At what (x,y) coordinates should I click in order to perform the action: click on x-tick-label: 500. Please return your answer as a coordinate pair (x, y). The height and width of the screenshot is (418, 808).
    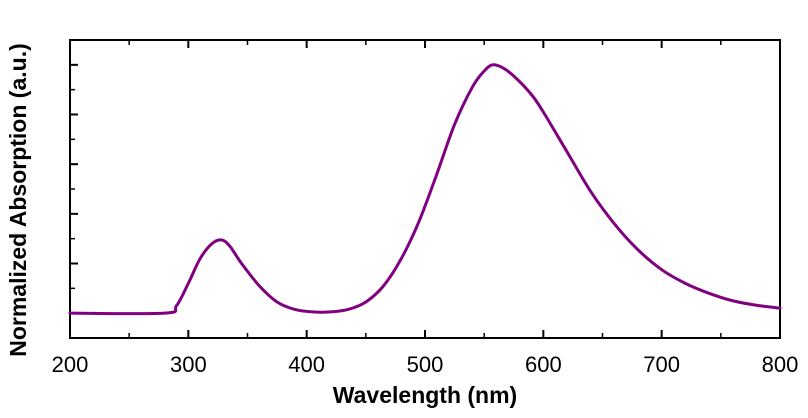
    Looking at the image, I should click on (425, 364).